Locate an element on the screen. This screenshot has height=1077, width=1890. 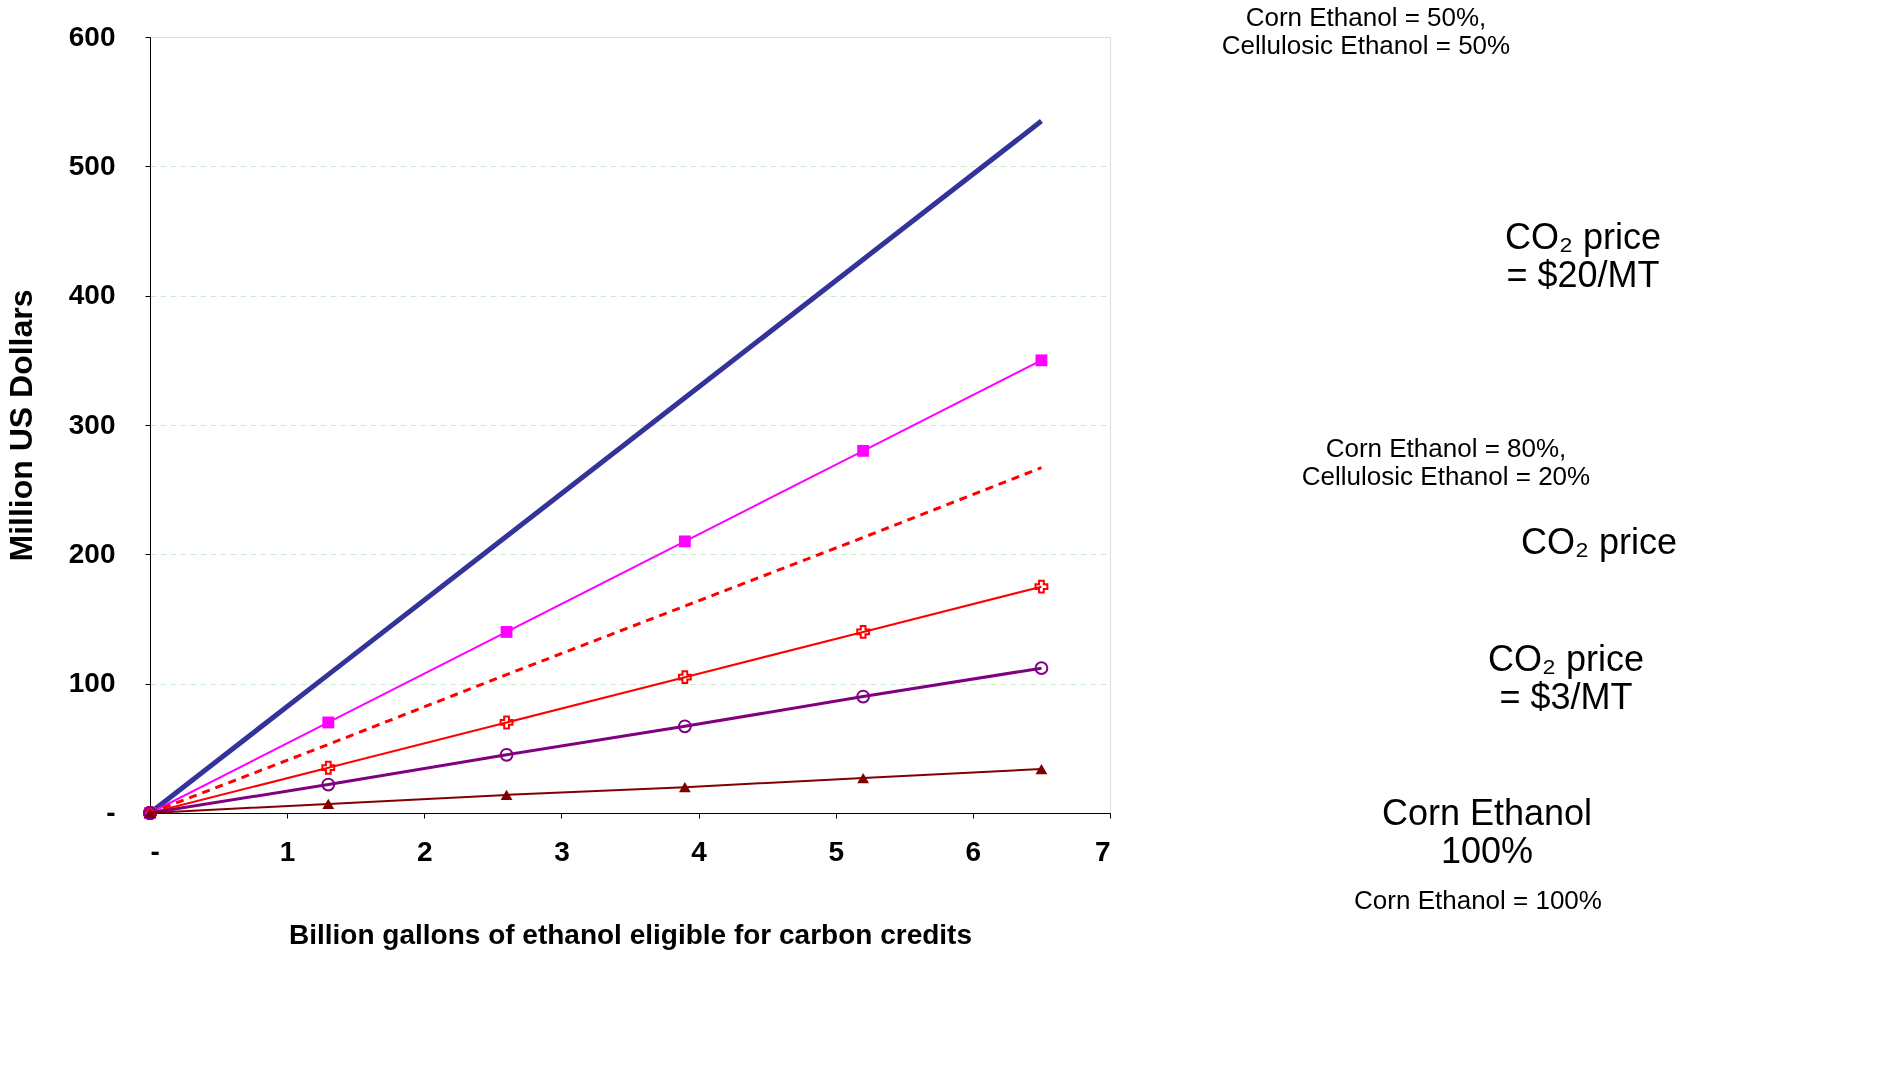
text: CO₂ price is located at coordinates (1599, 541).